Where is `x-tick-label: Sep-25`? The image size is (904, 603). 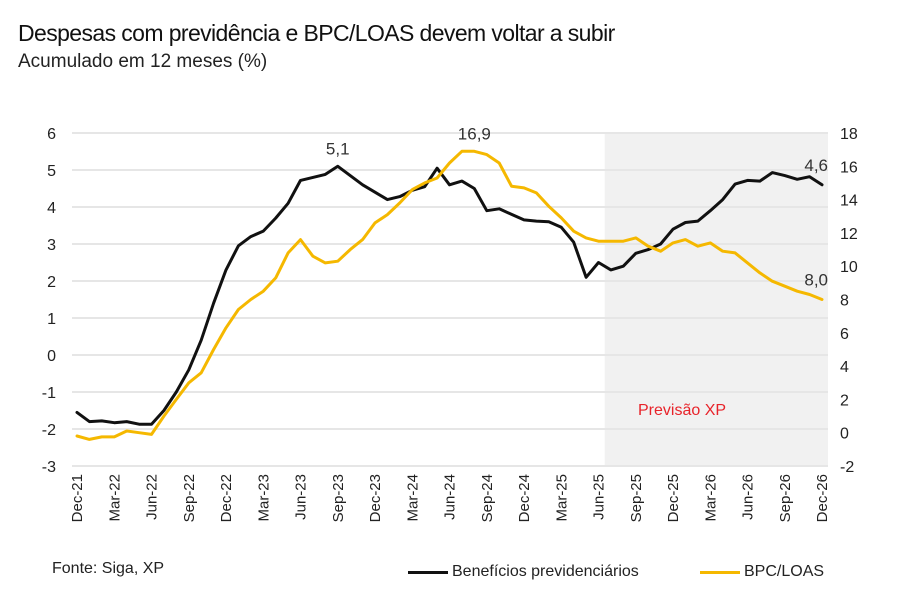
x-tick-label: Sep-25 is located at coordinates (636, 498).